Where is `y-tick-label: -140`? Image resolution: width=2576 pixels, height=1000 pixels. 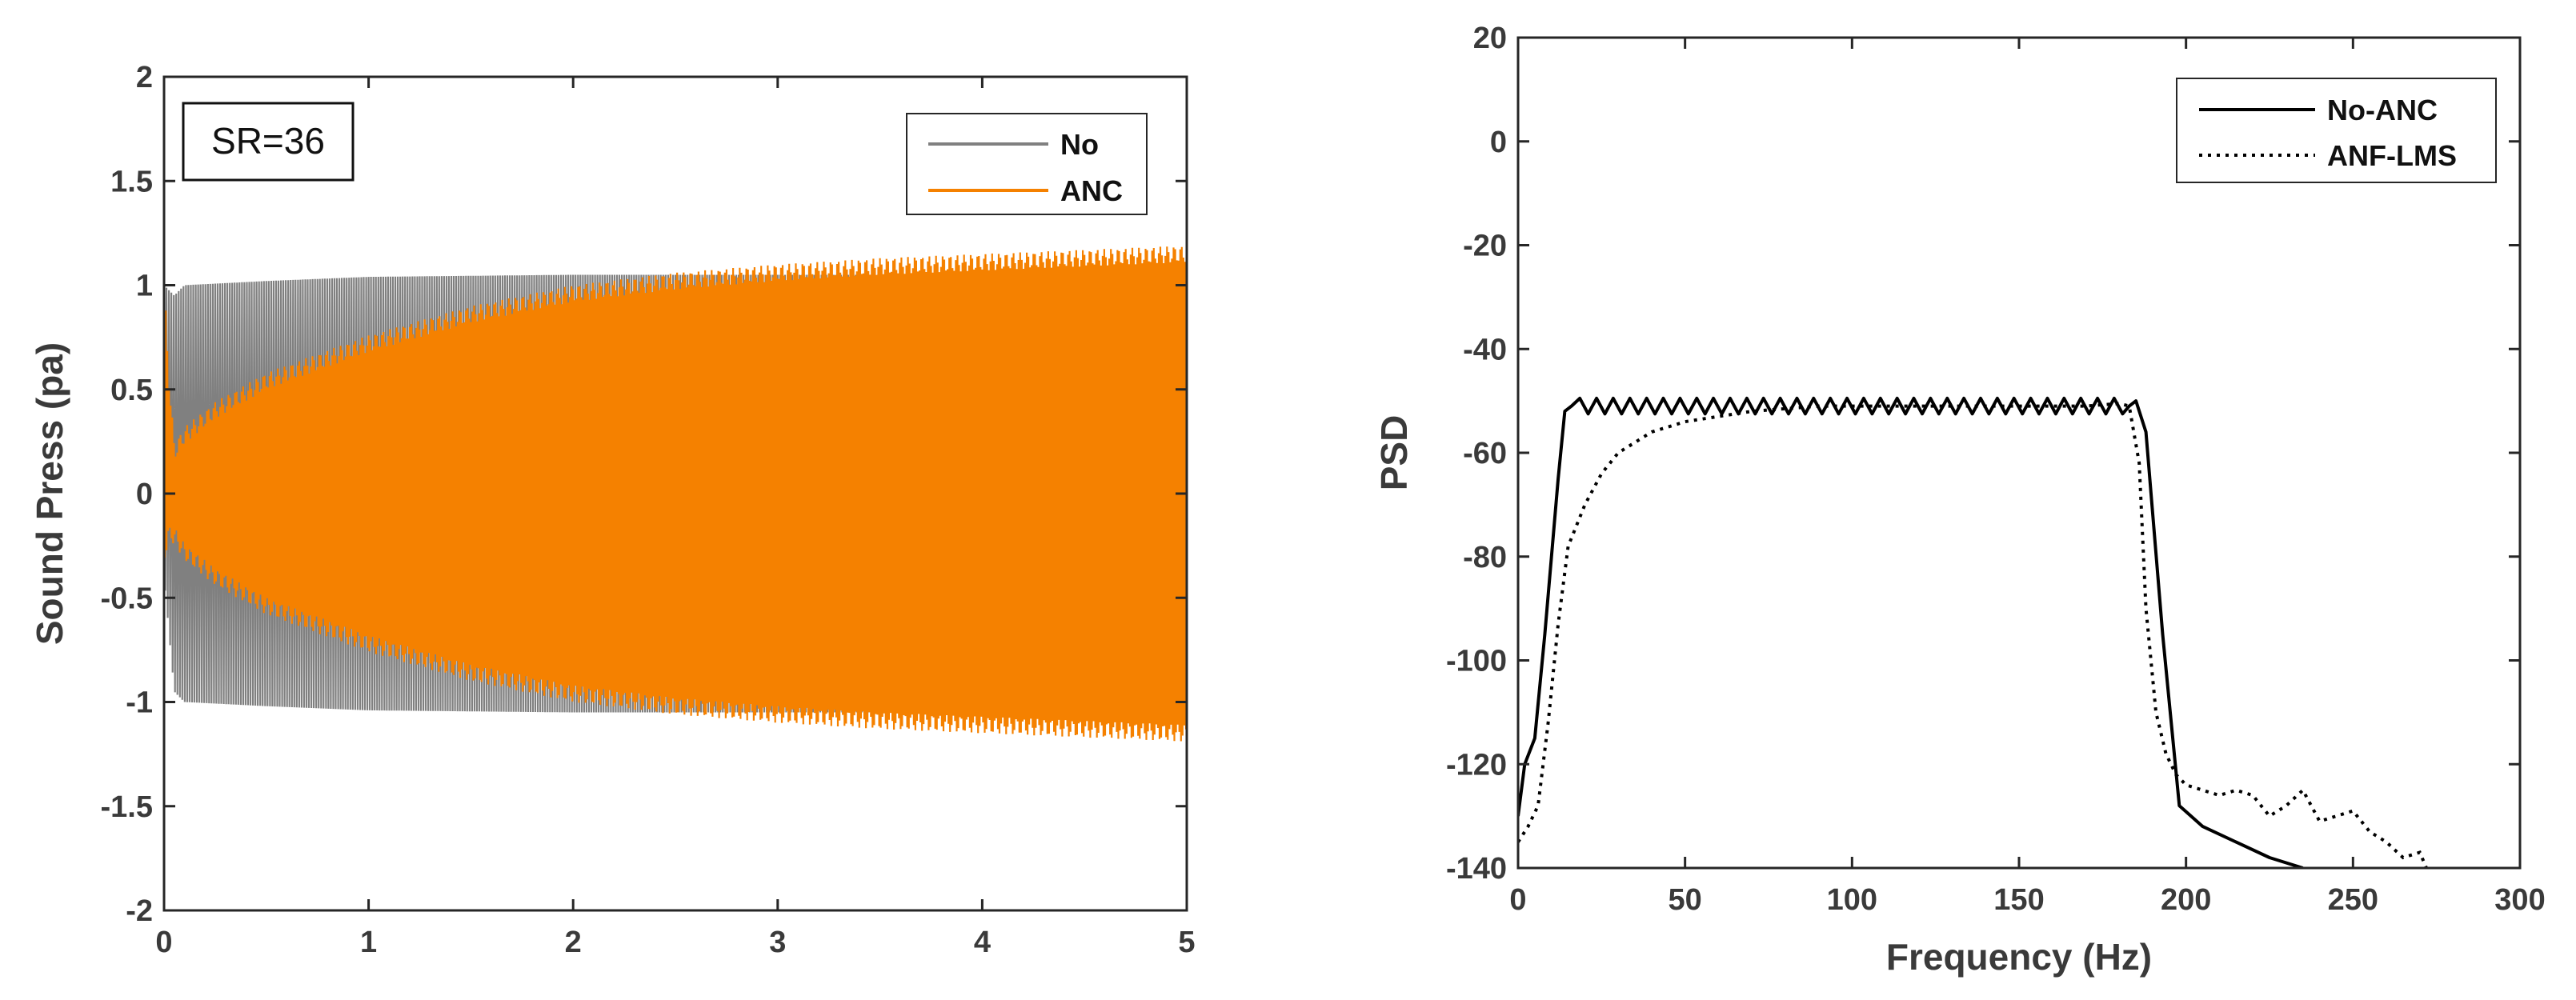 y-tick-label: -140 is located at coordinates (1476, 869).